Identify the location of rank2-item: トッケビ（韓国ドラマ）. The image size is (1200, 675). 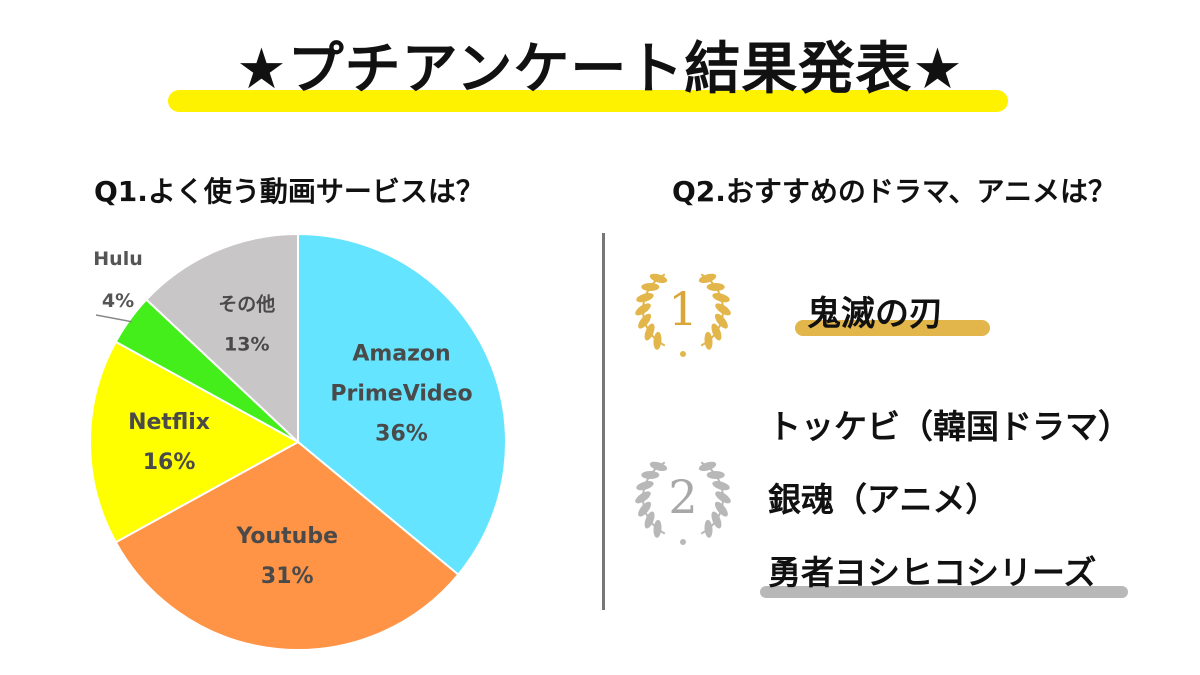
(949, 426).